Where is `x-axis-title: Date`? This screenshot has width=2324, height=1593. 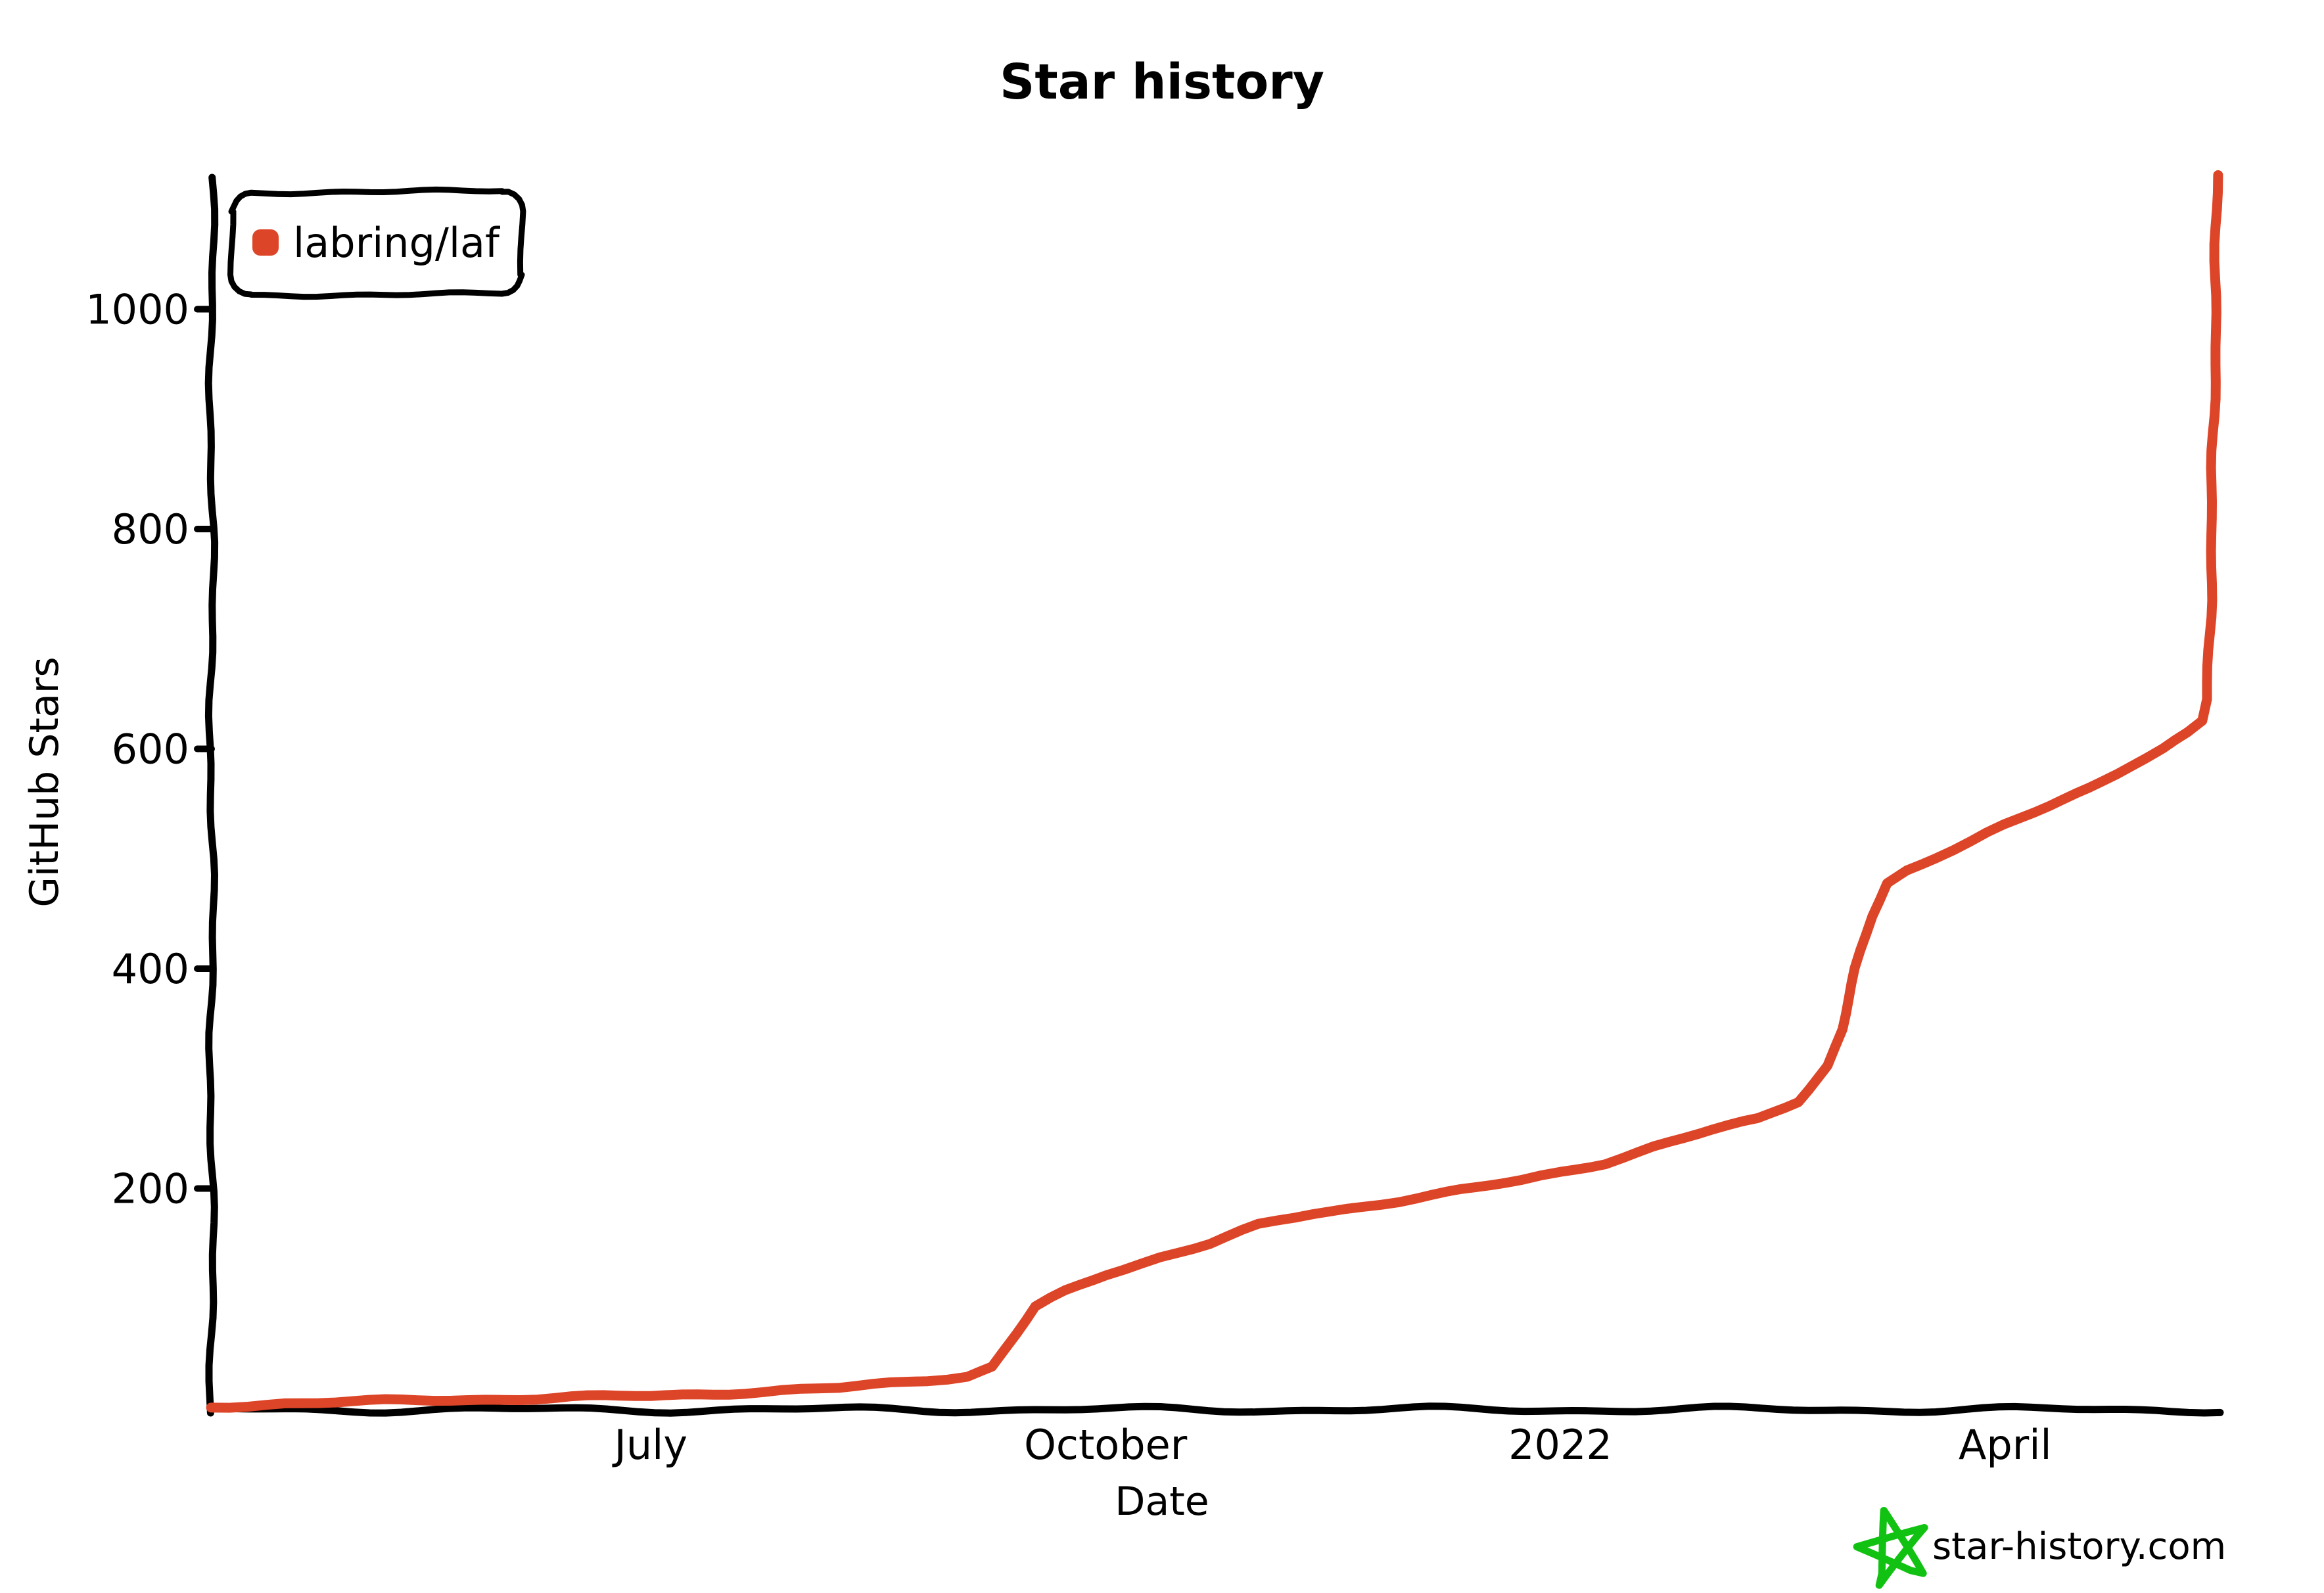 x-axis-title: Date is located at coordinates (1162, 1502).